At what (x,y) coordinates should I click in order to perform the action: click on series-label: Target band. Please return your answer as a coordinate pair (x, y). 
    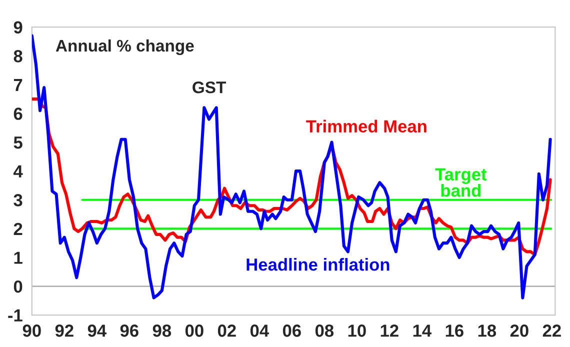
    Looking at the image, I should click on (461, 182).